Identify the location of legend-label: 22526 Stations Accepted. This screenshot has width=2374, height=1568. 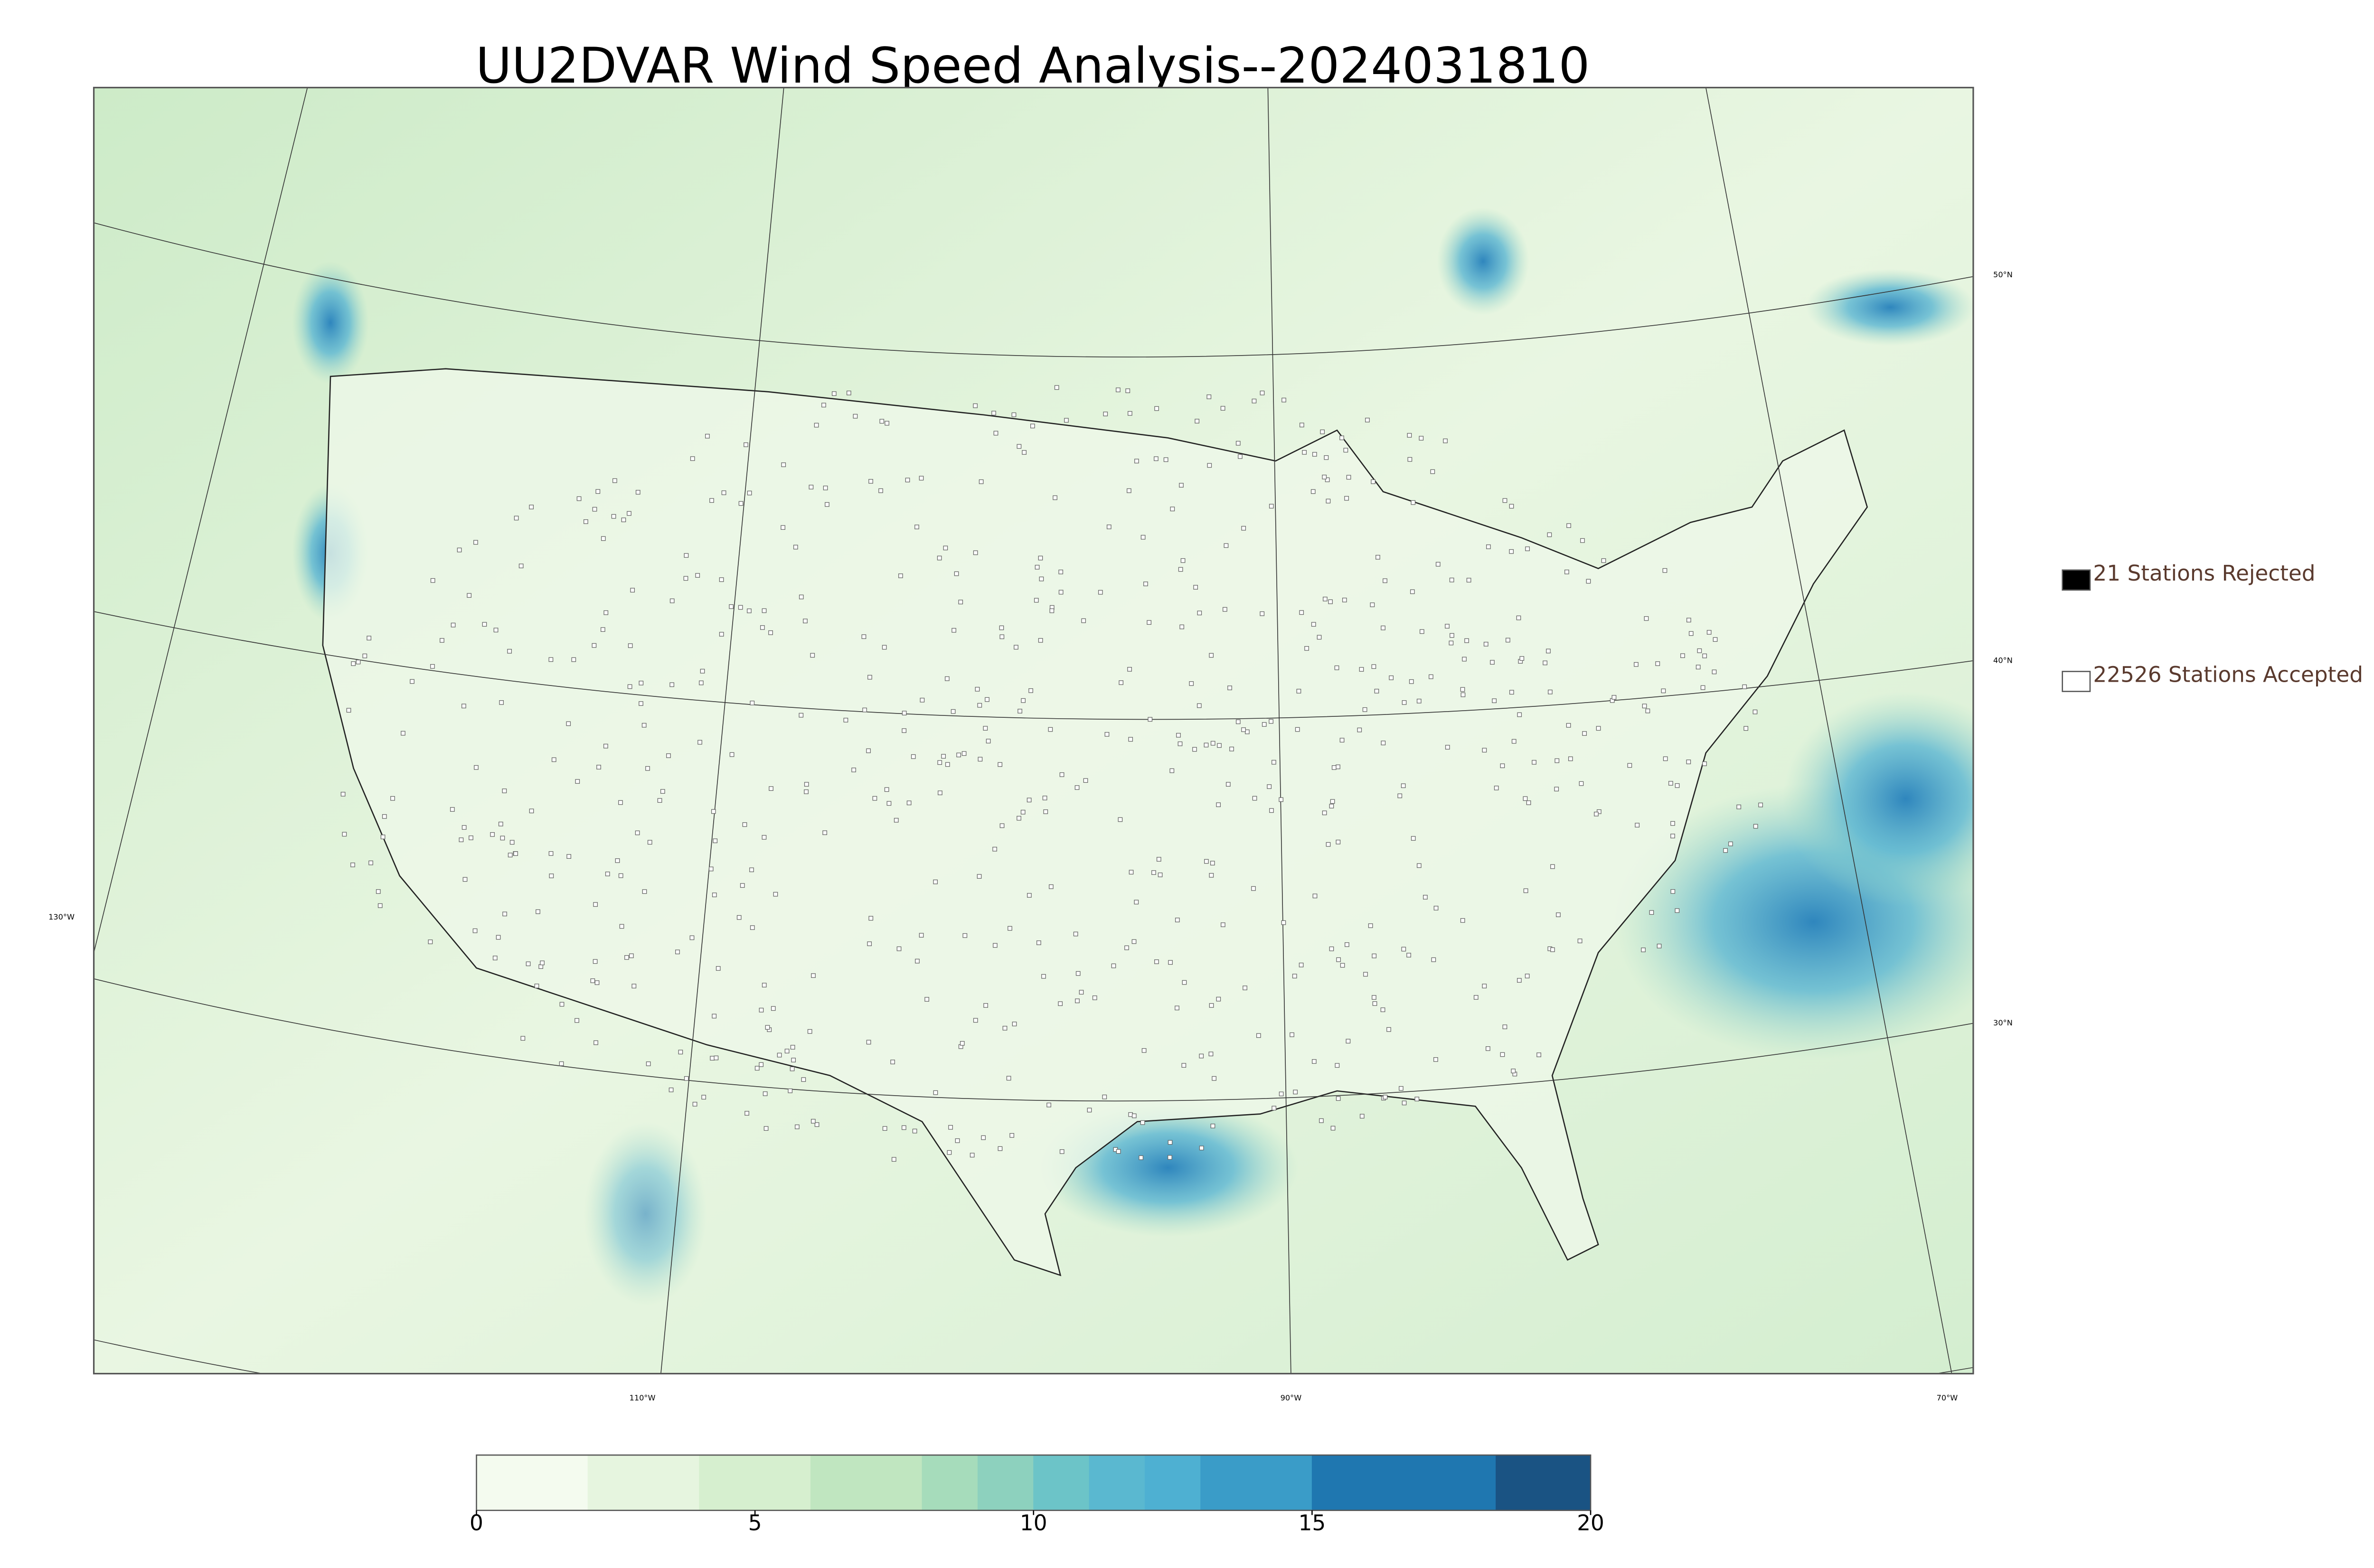
(2228, 675).